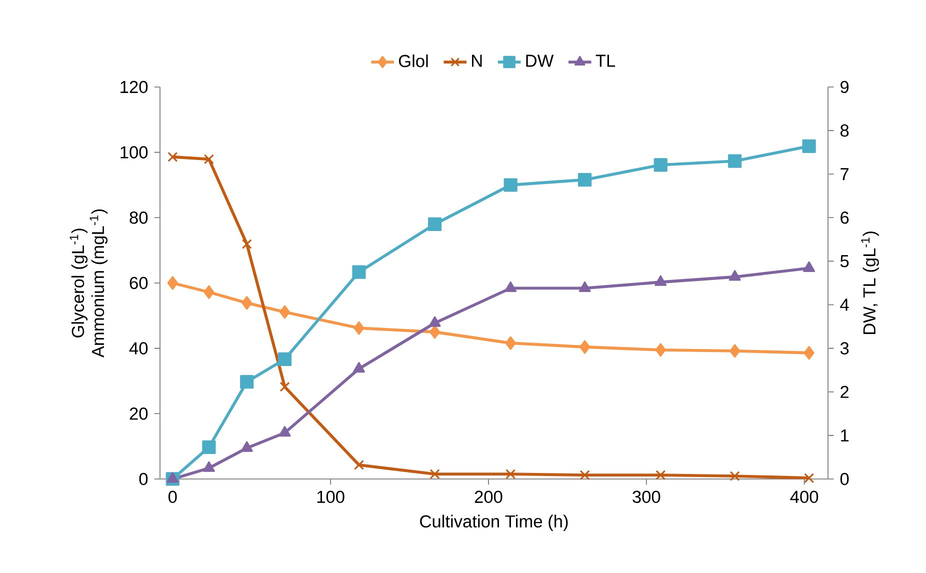 The width and height of the screenshot is (926, 573). I want to click on y2-tick-label: 3, so click(844, 348).